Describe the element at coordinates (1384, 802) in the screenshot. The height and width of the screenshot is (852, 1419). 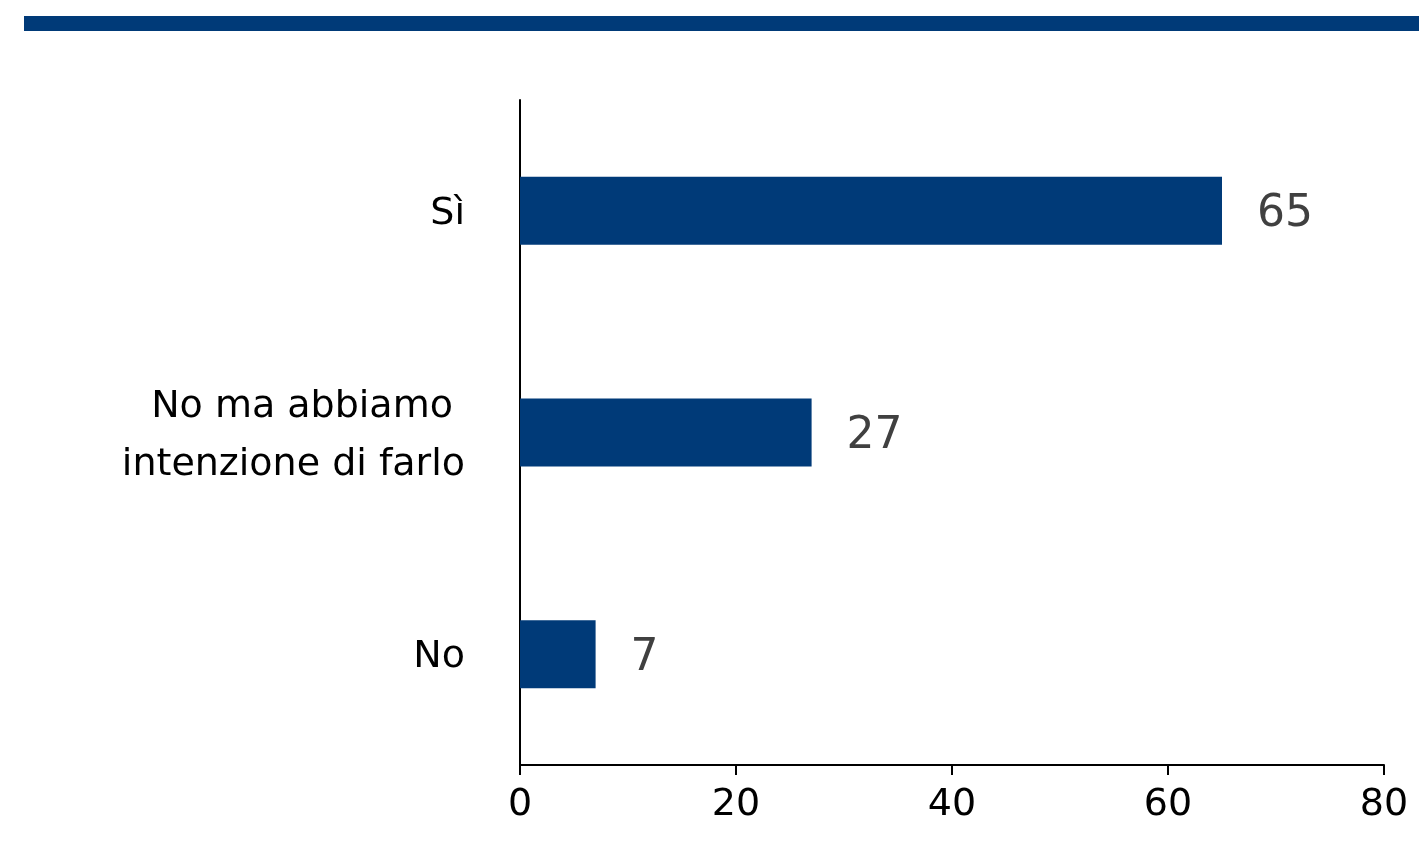
I see `x-tick-label: 80` at that location.